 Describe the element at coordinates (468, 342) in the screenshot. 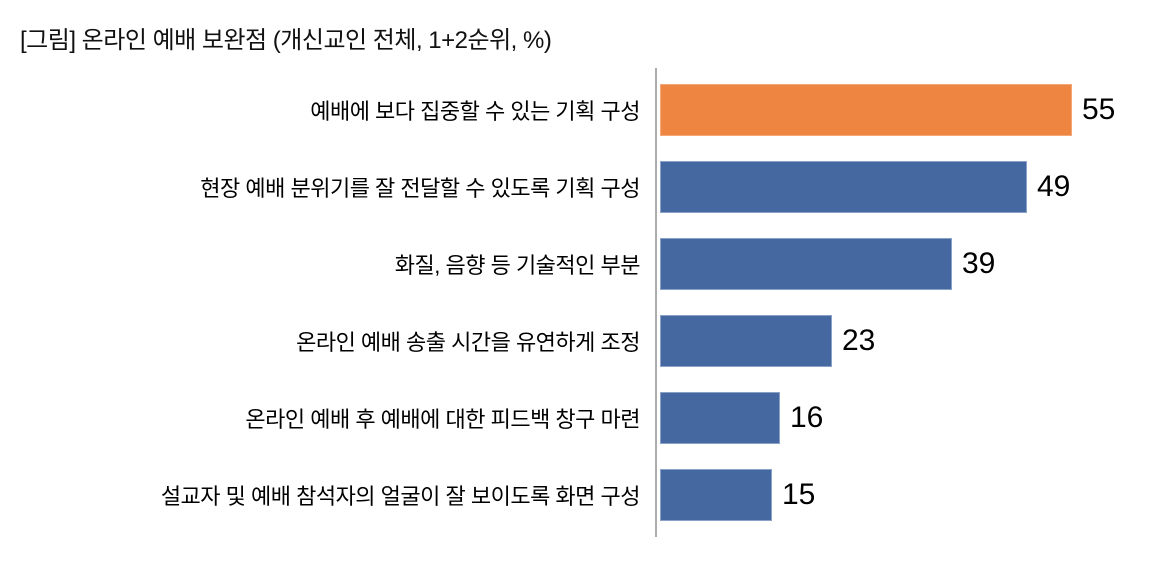

I see `category-label: 온라인 예배 송출 시간을 유연하게 조정` at that location.